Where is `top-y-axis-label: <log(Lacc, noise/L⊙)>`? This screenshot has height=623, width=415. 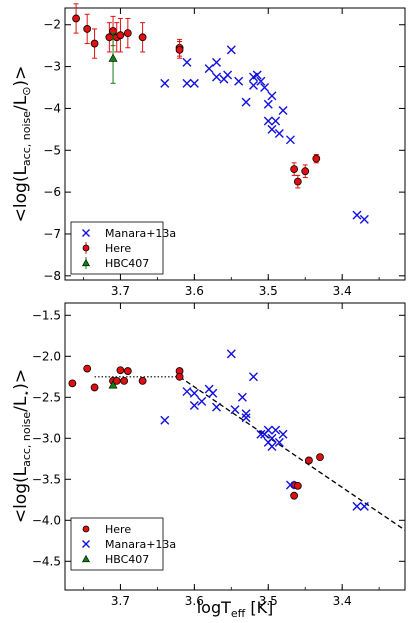 top-y-axis-label: <log(Lacc, noise/L⊙)> is located at coordinates (22, 144).